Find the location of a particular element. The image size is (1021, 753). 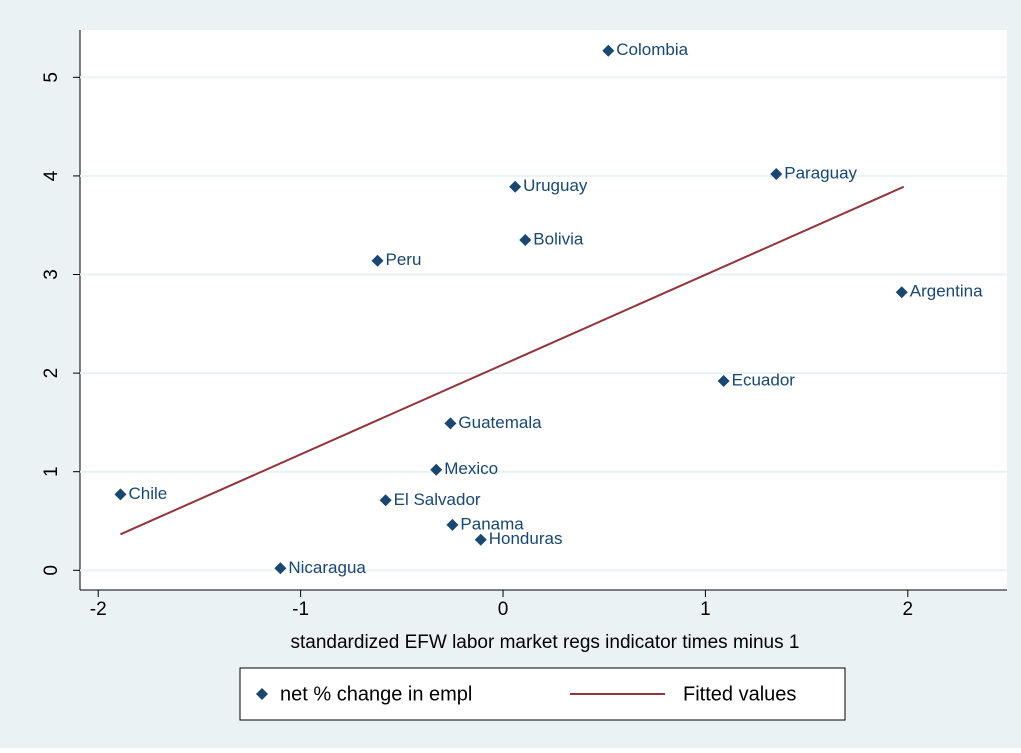

y-tick-label: 4 is located at coordinates (51, 175).